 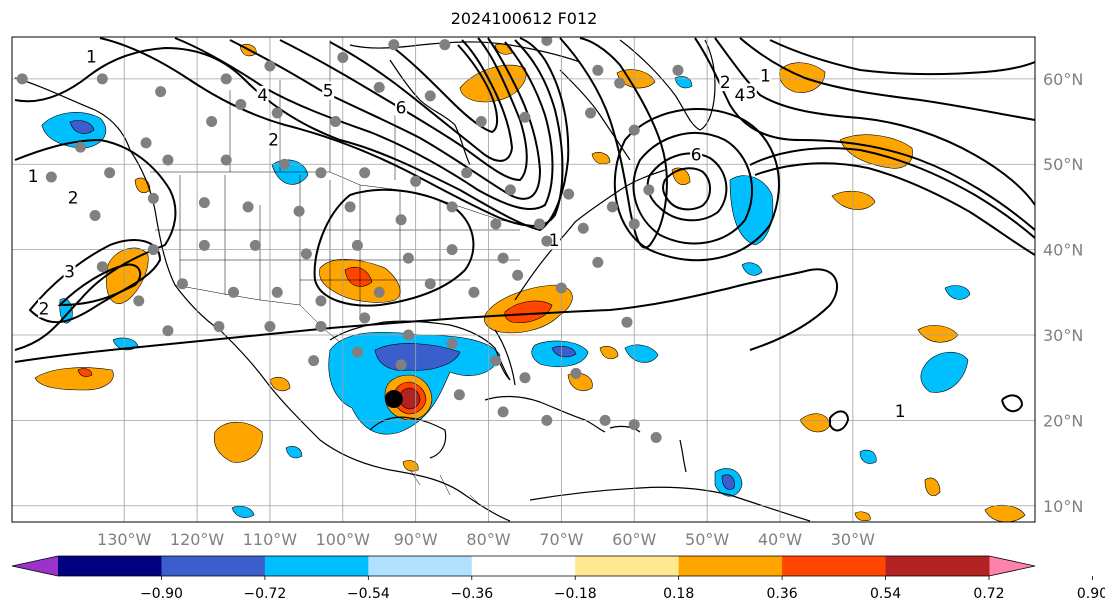 What do you see at coordinates (161, 594) in the screenshot?
I see `colorbar-label: −0.90` at bounding box center [161, 594].